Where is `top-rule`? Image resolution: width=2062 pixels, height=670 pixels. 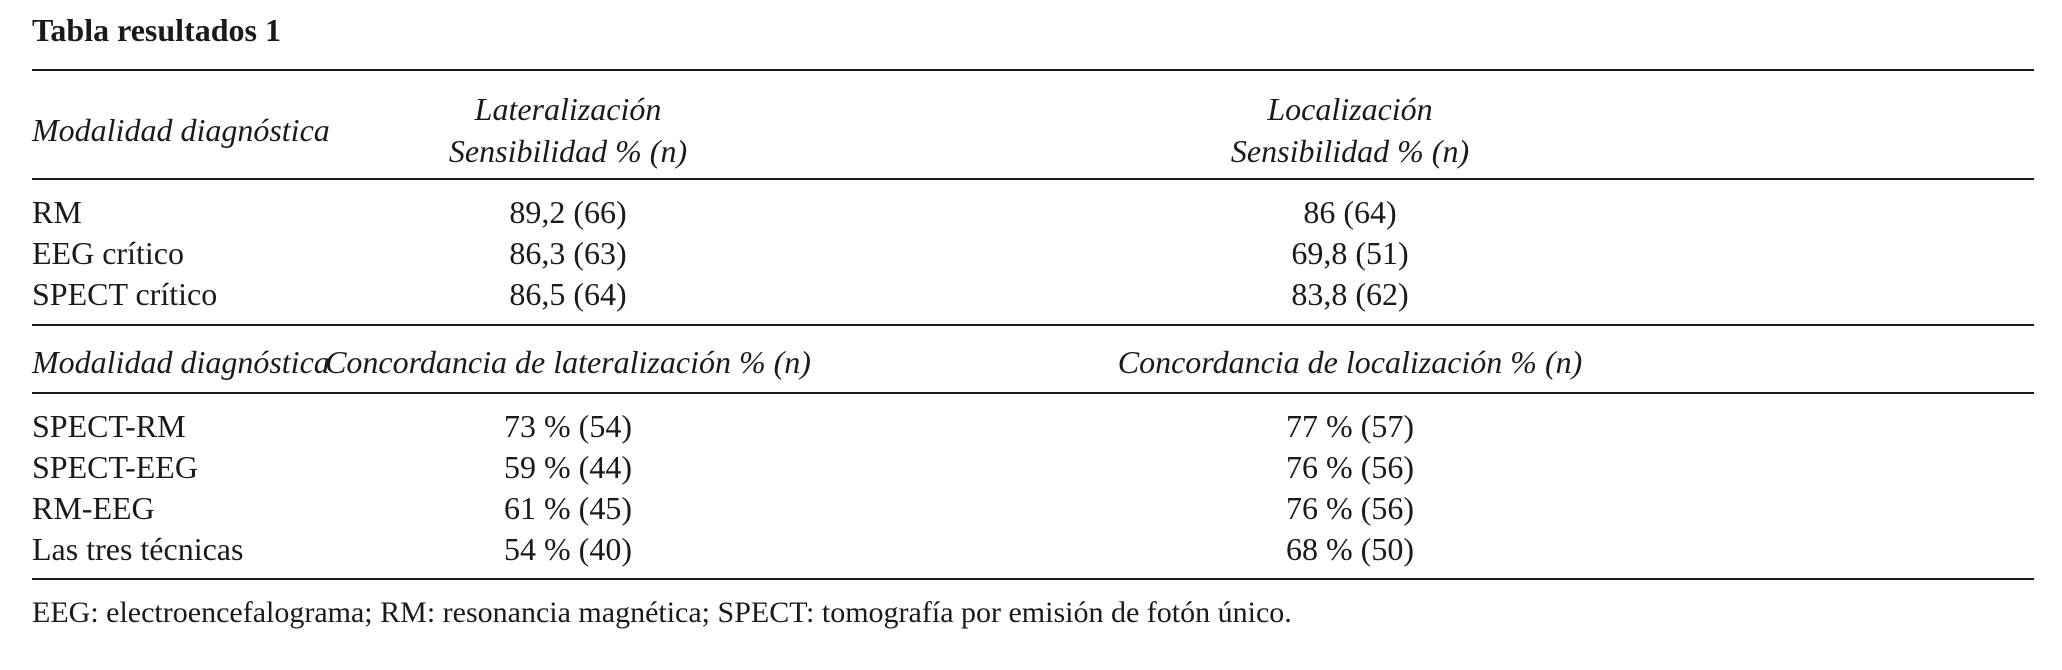
top-rule is located at coordinates (1033, 70).